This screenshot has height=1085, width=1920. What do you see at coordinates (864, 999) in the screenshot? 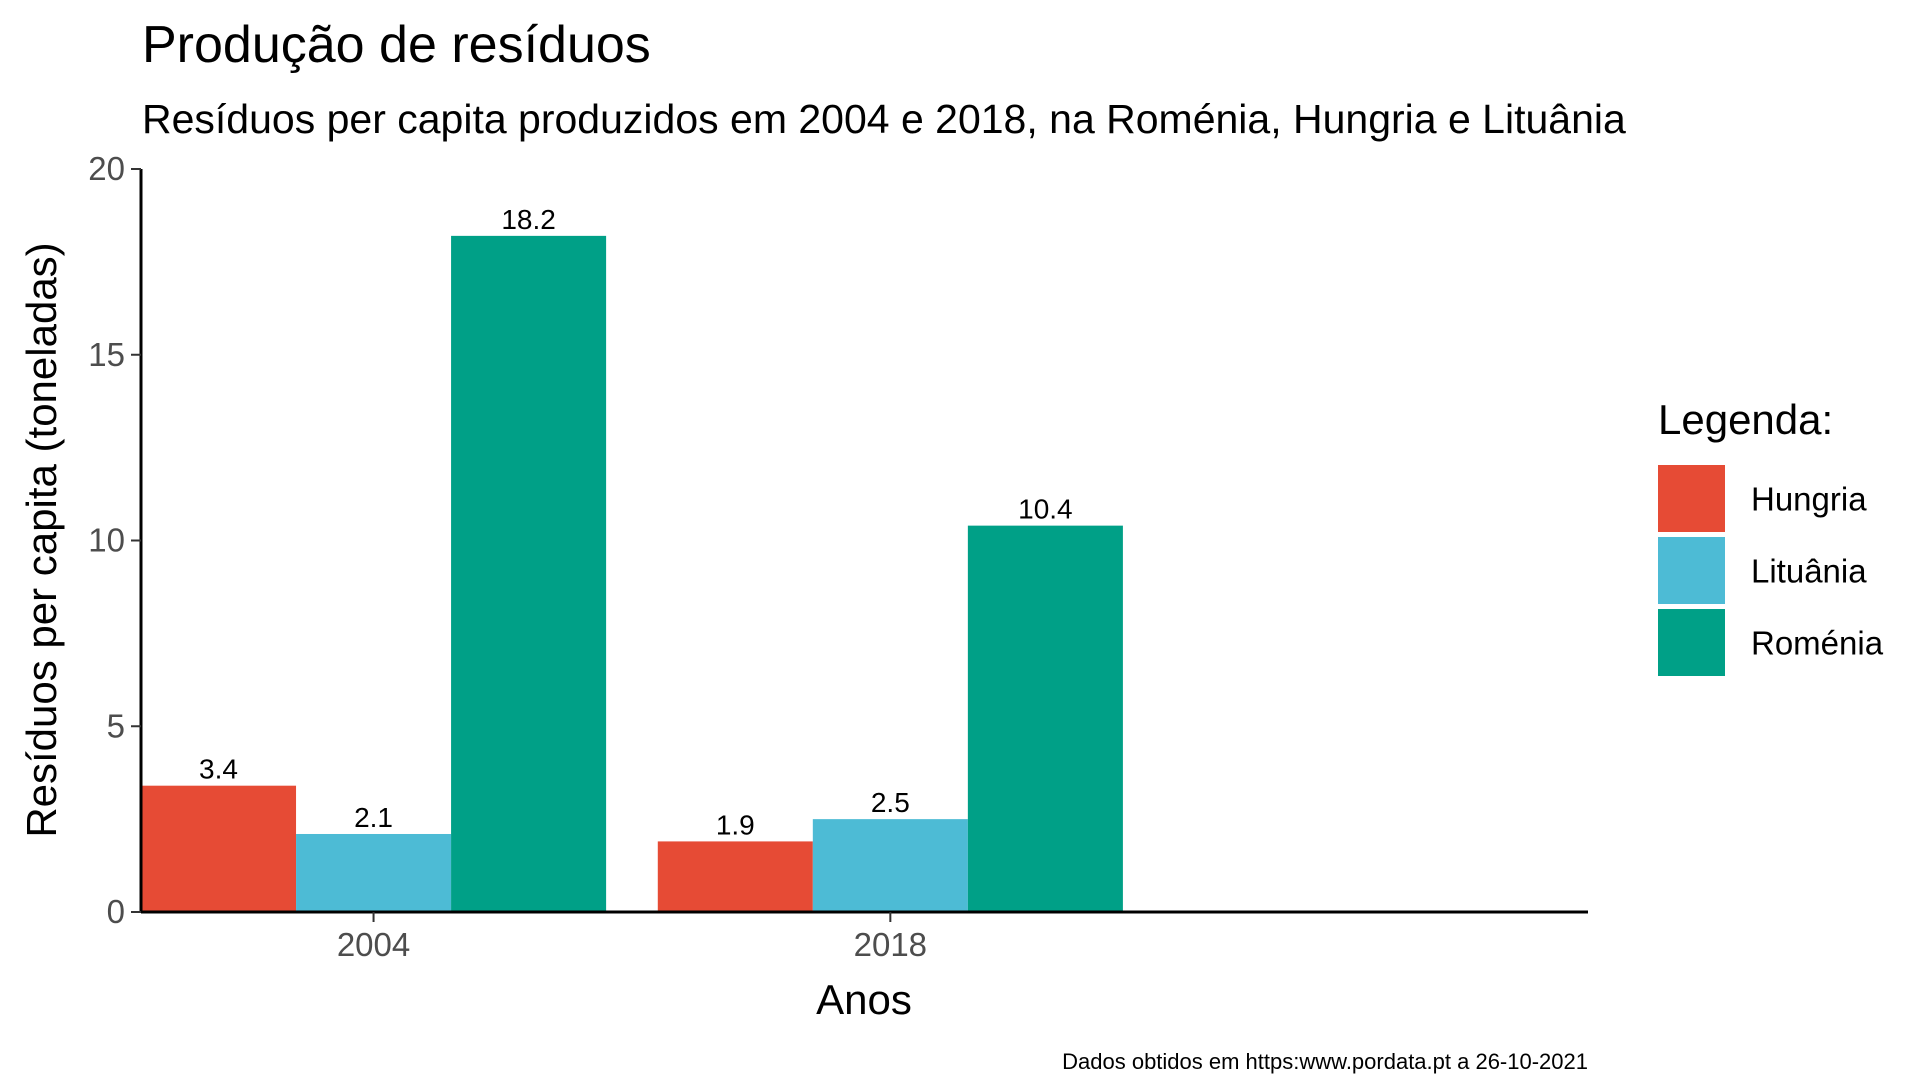
I see `x-axis-title: Anos` at bounding box center [864, 999].